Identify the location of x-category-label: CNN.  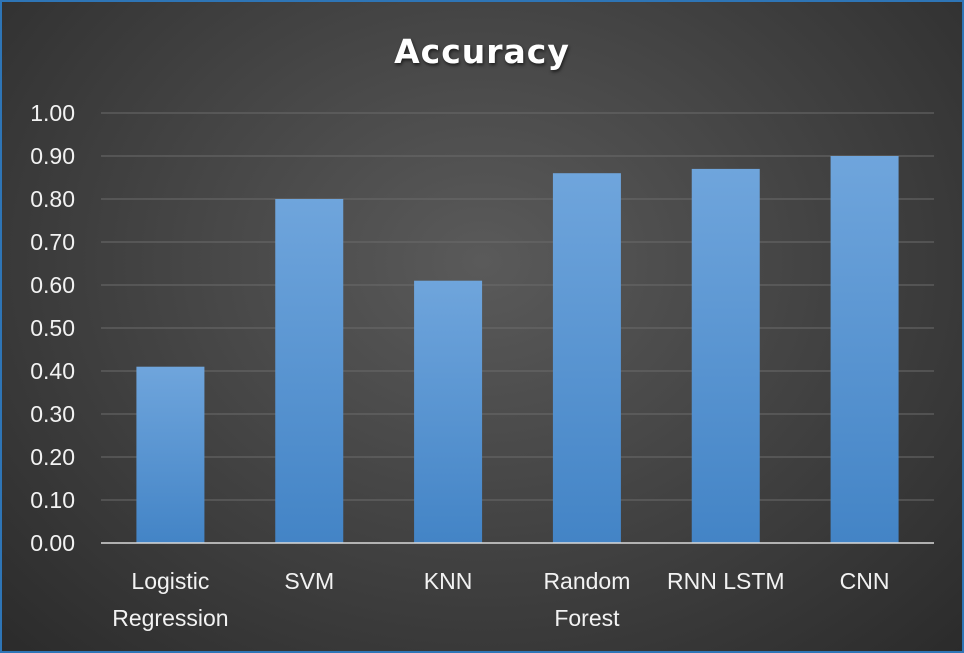
(865, 581).